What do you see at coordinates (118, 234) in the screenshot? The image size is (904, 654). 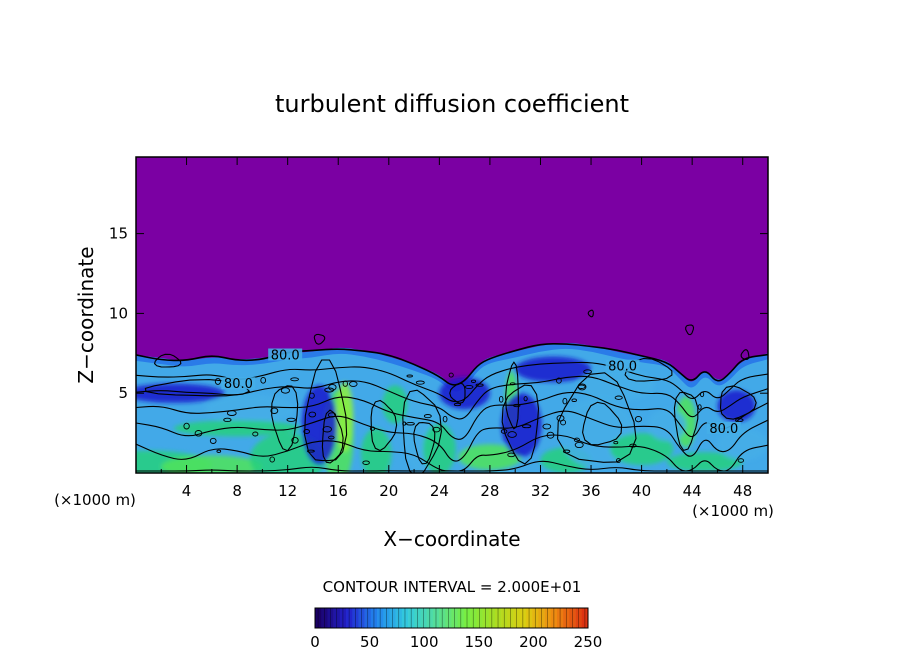 I see `y-tick-label: 15` at bounding box center [118, 234].